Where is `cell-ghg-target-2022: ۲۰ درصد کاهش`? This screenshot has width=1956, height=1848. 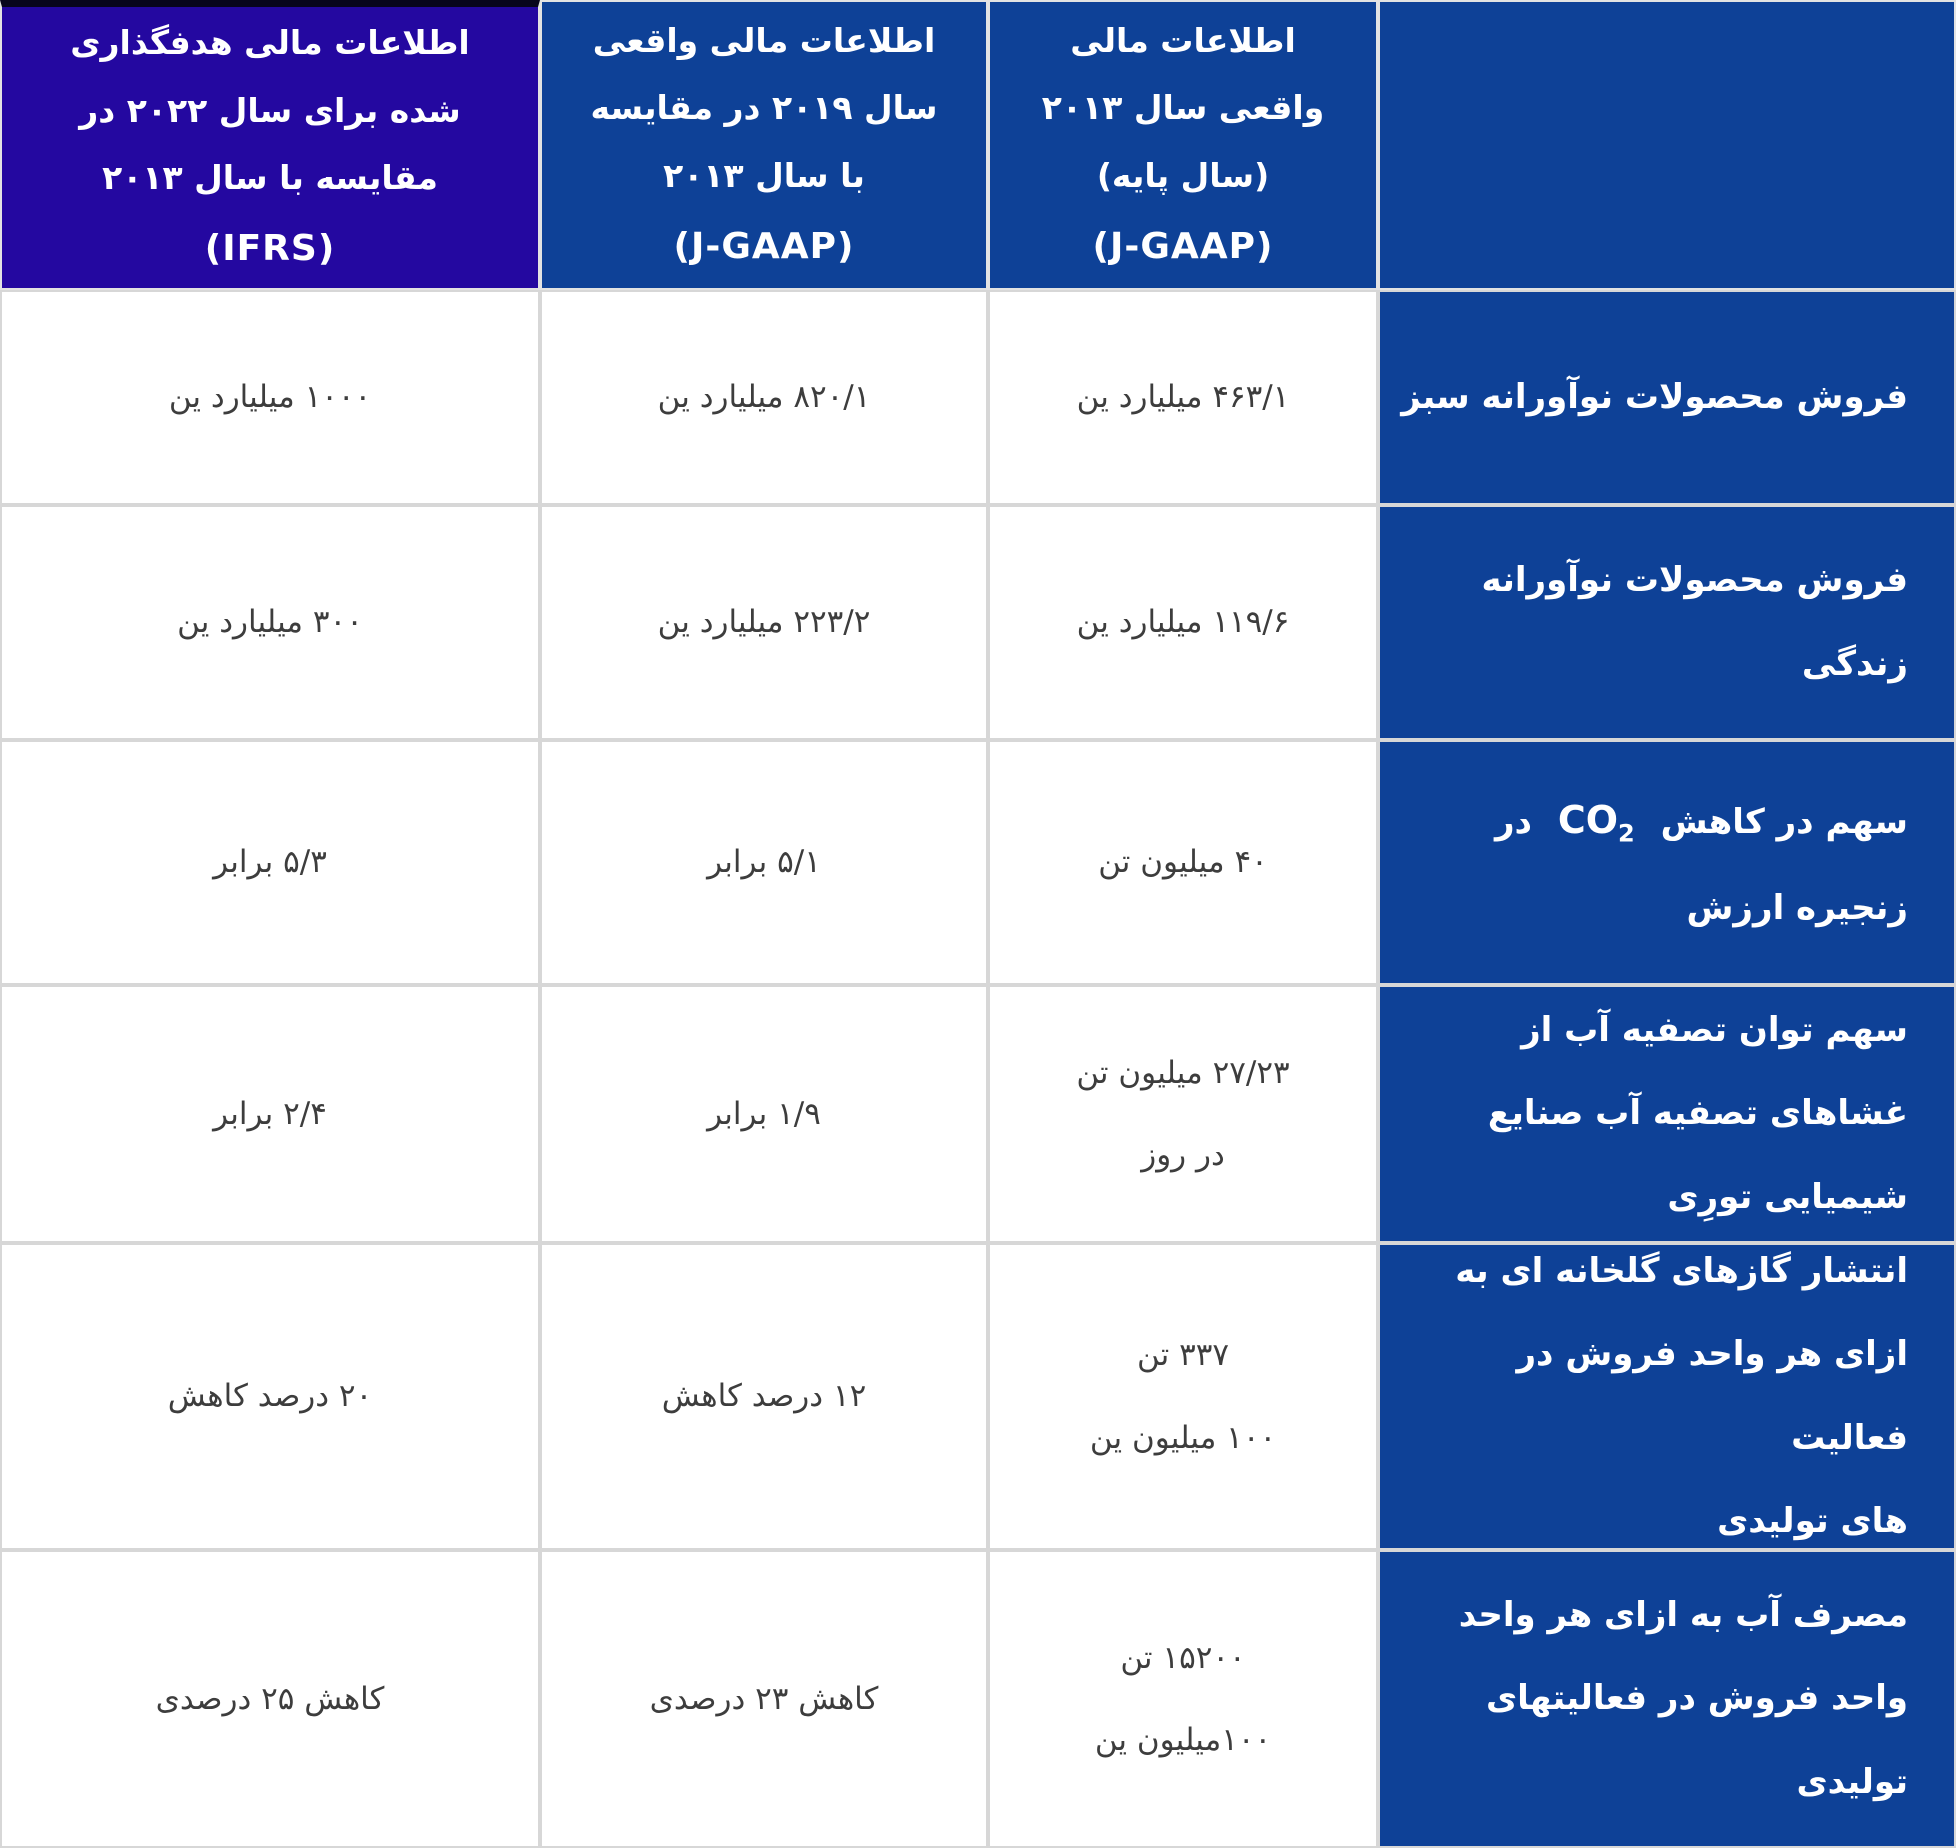
cell-ghg-target-2022: ۲۰ درصد کاهش is located at coordinates (270, 1396).